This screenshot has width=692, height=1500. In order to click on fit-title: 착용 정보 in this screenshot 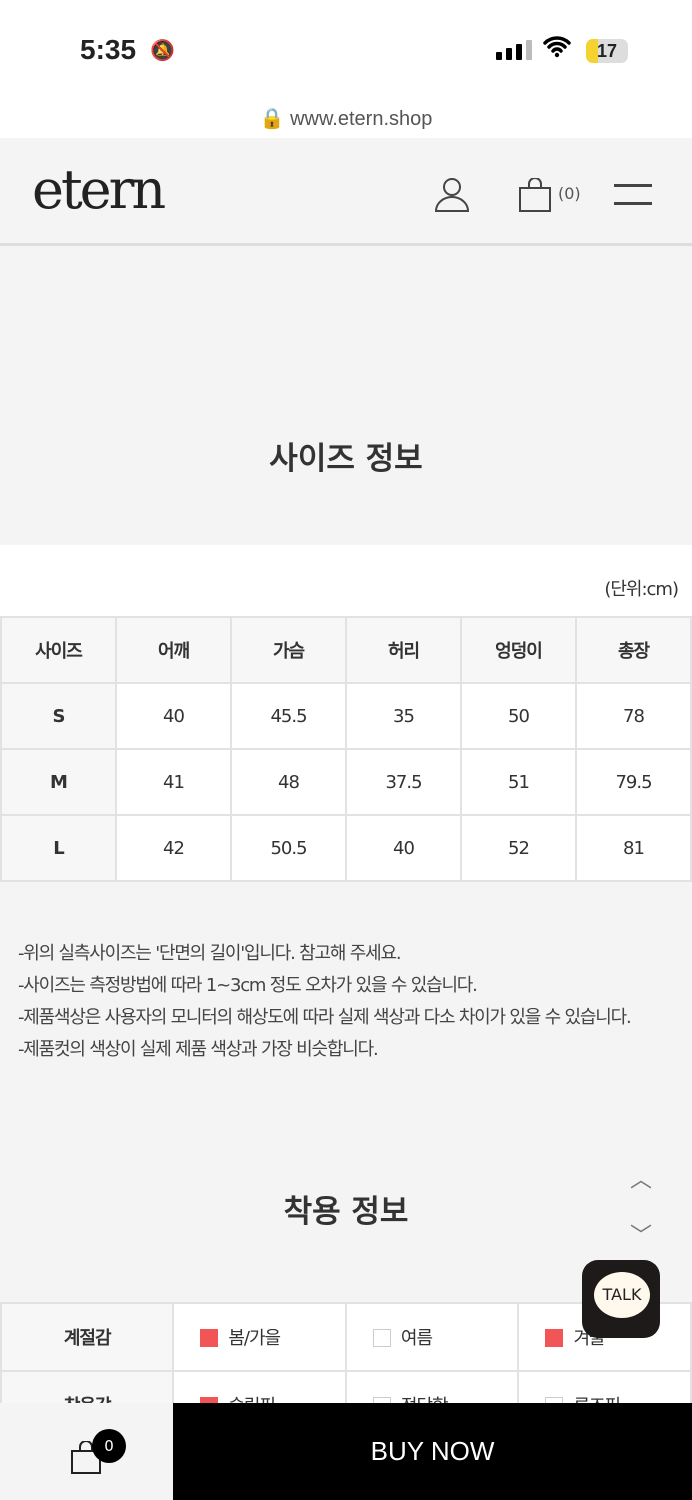, I will do `click(346, 1212)`.